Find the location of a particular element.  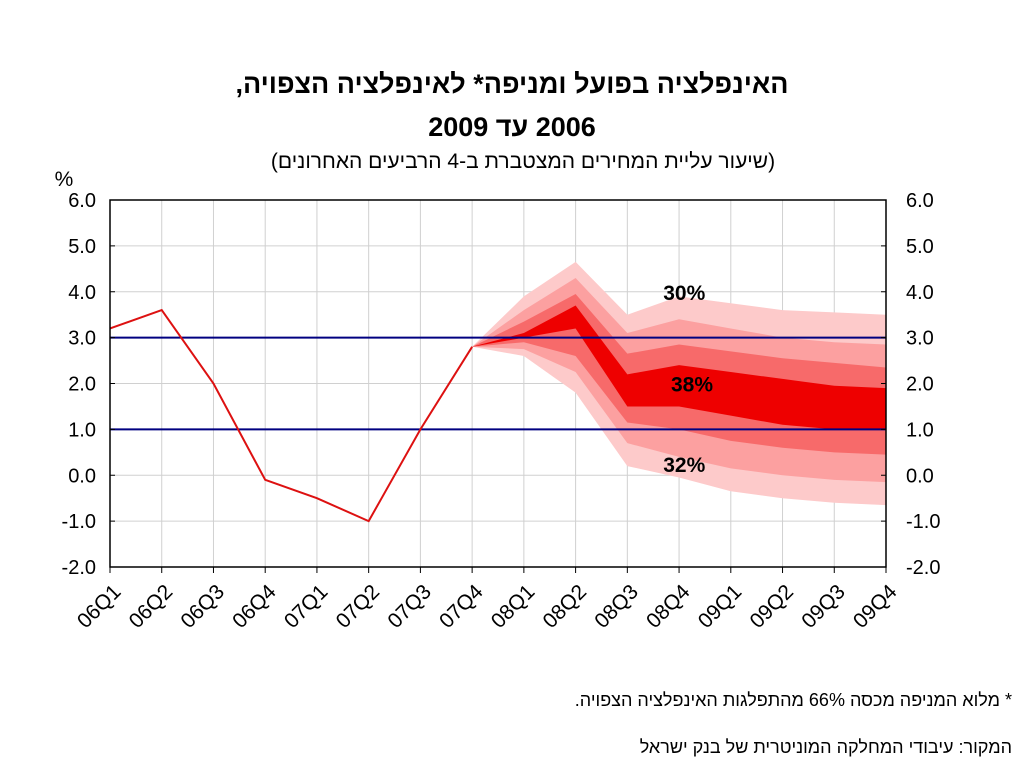

y-tick-label-left: -2.0 is located at coordinates (79, 568).